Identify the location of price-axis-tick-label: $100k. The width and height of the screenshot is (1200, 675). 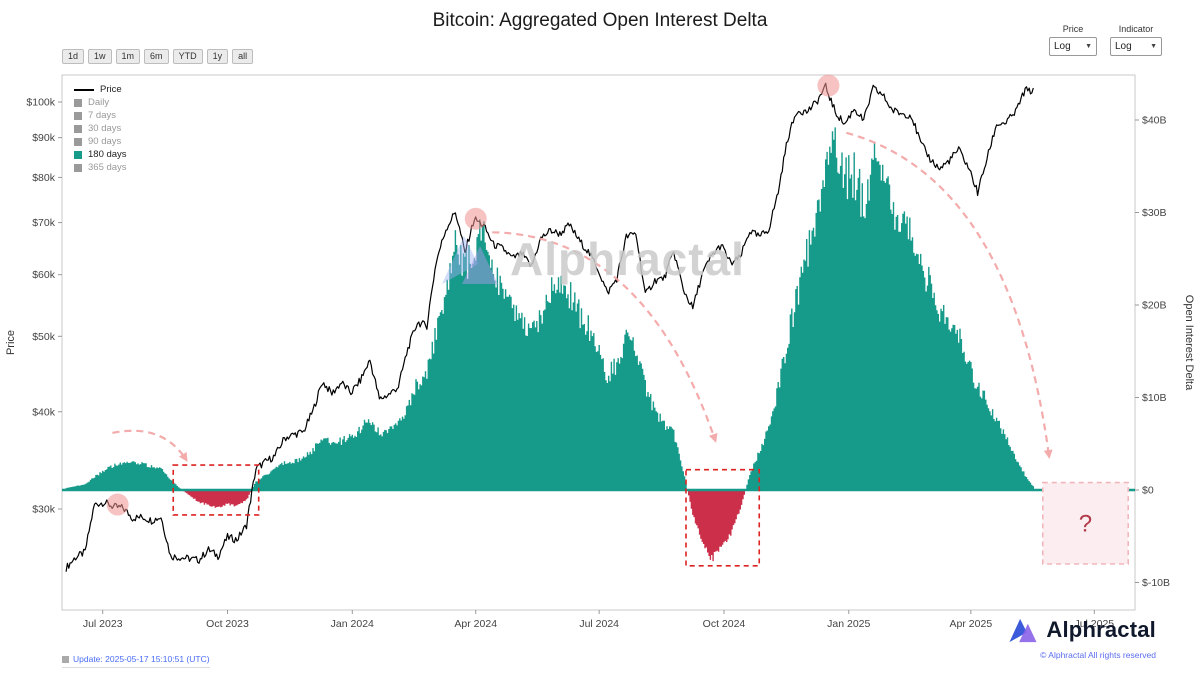
(40, 103).